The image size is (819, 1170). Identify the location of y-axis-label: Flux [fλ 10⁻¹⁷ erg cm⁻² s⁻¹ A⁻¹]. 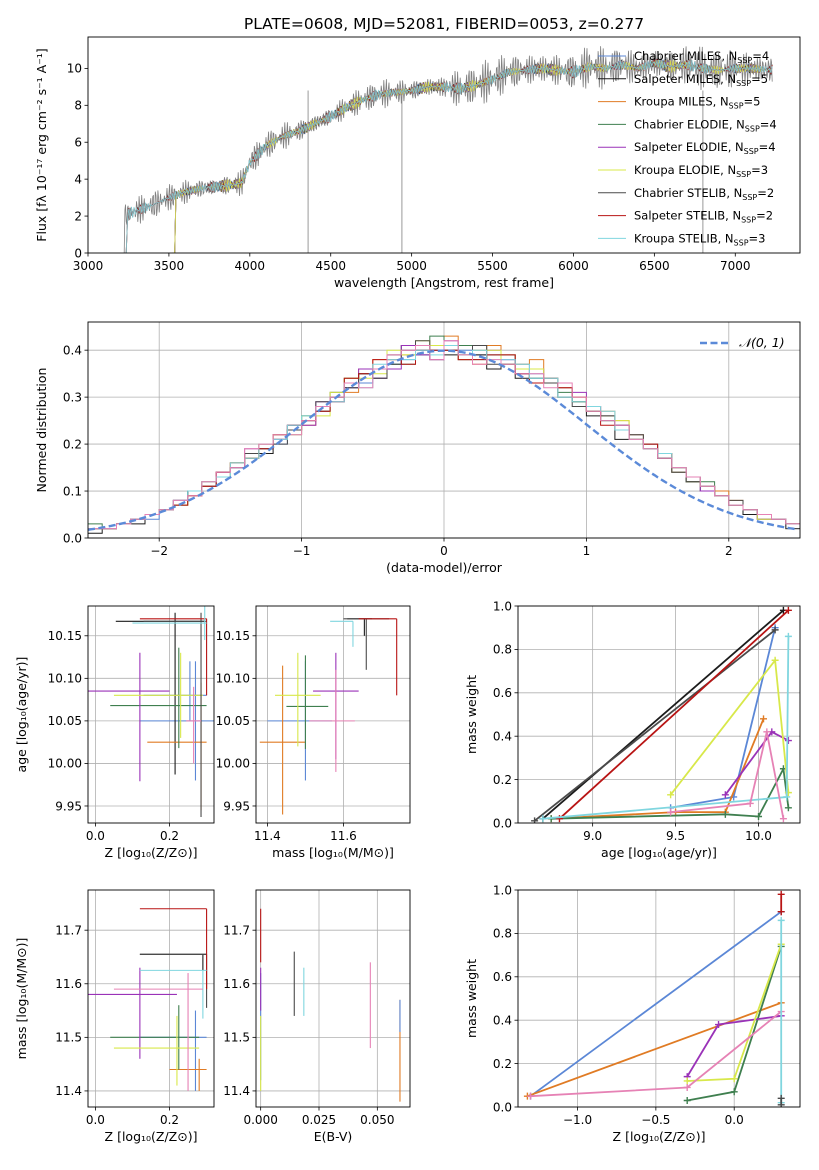
(41, 144).